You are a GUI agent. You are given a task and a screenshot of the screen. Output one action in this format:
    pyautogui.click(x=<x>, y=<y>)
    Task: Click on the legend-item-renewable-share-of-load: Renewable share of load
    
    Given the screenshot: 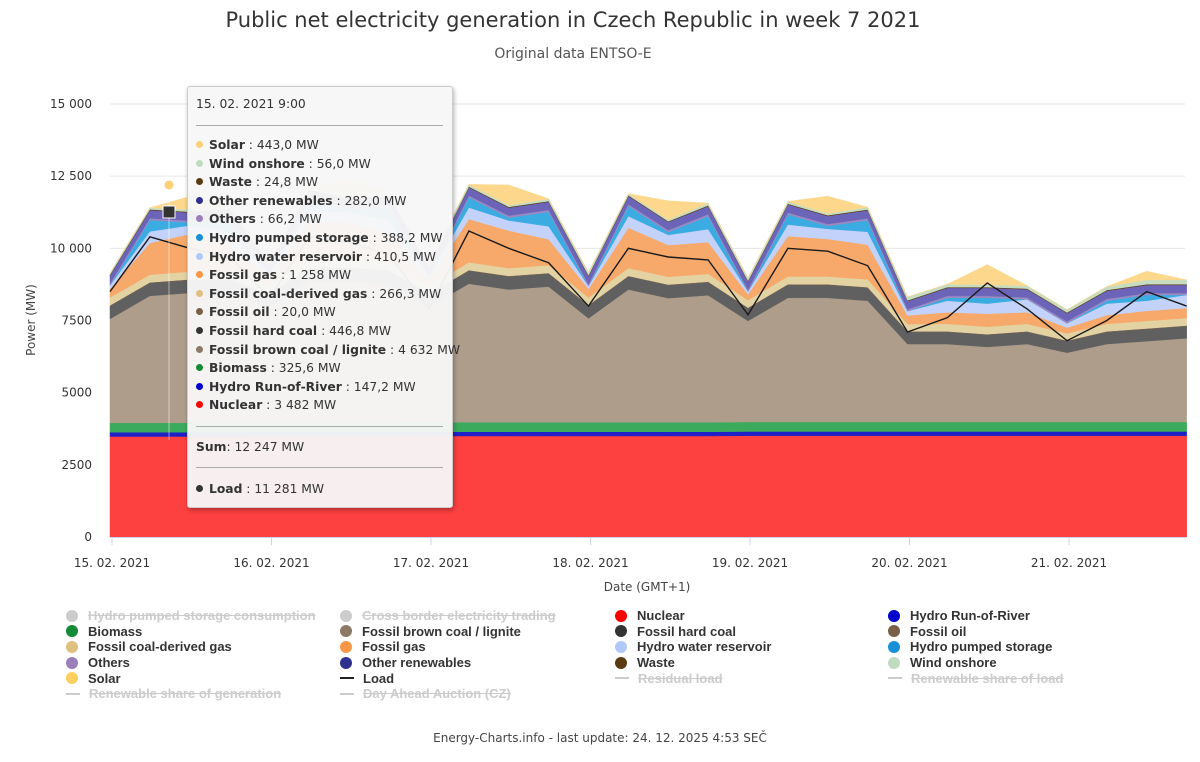 What is the action you would take?
    pyautogui.click(x=1033, y=678)
    